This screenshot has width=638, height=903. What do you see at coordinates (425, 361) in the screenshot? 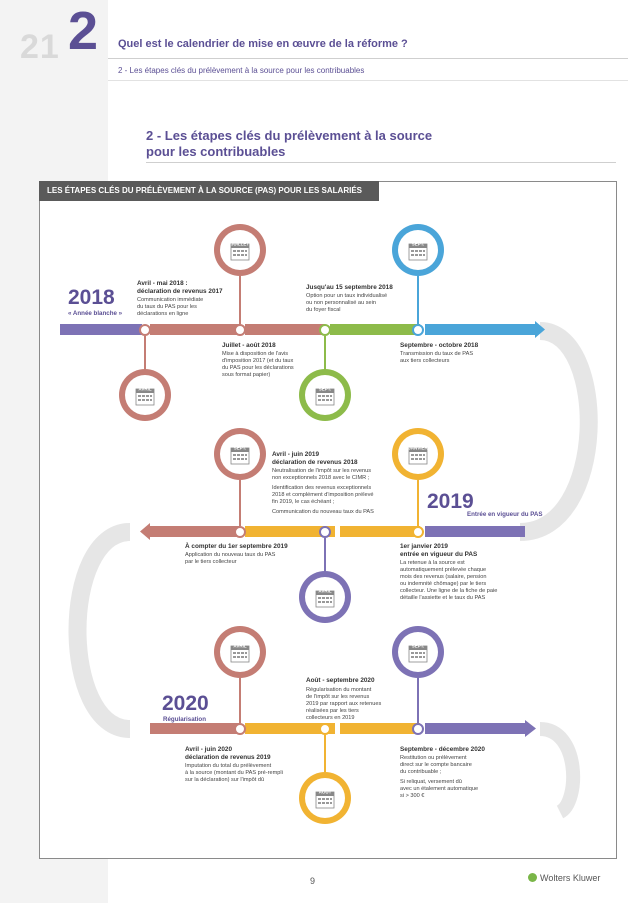
I see `event-line: aux tiers collecteurs` at bounding box center [425, 361].